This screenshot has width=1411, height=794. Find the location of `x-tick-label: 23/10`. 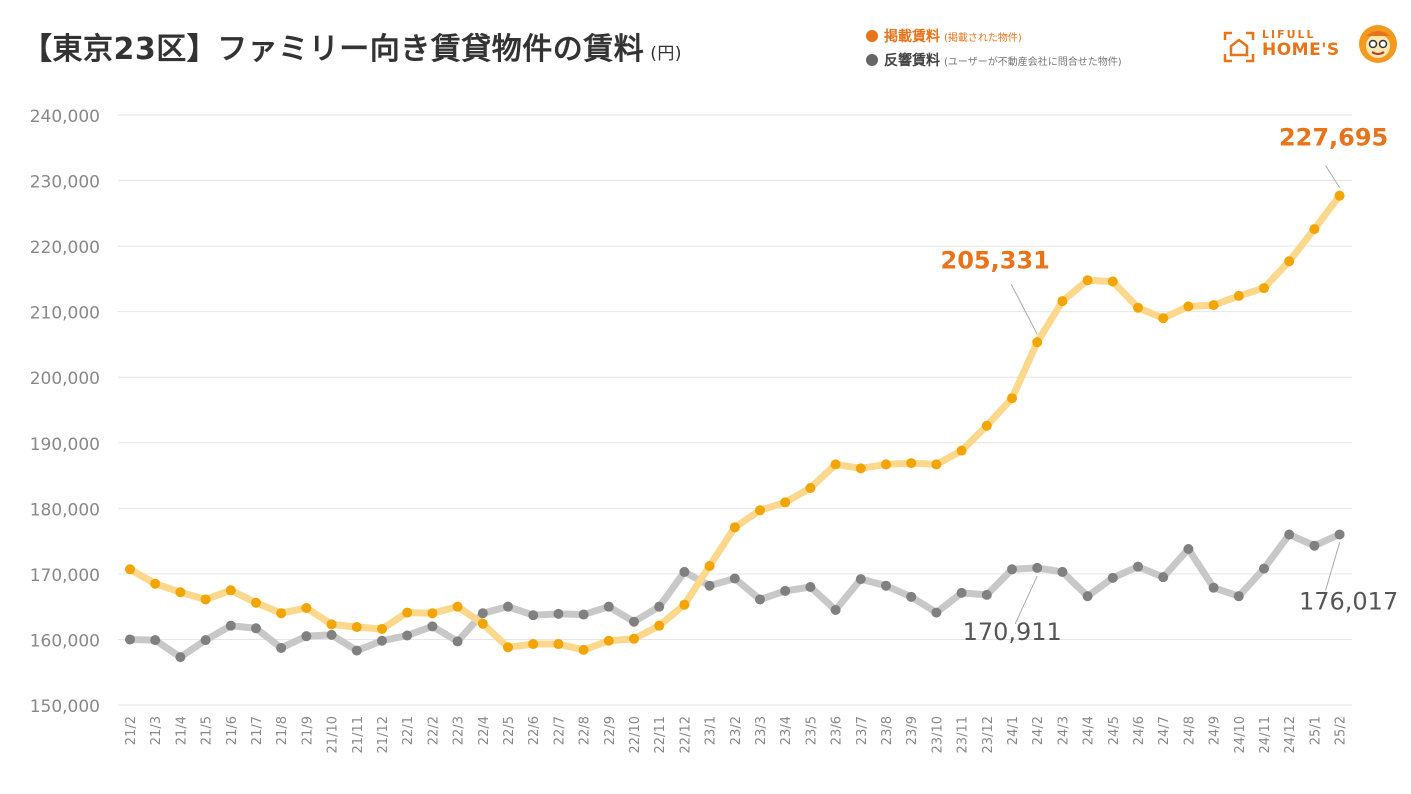

x-tick-label: 23/10 is located at coordinates (937, 734).